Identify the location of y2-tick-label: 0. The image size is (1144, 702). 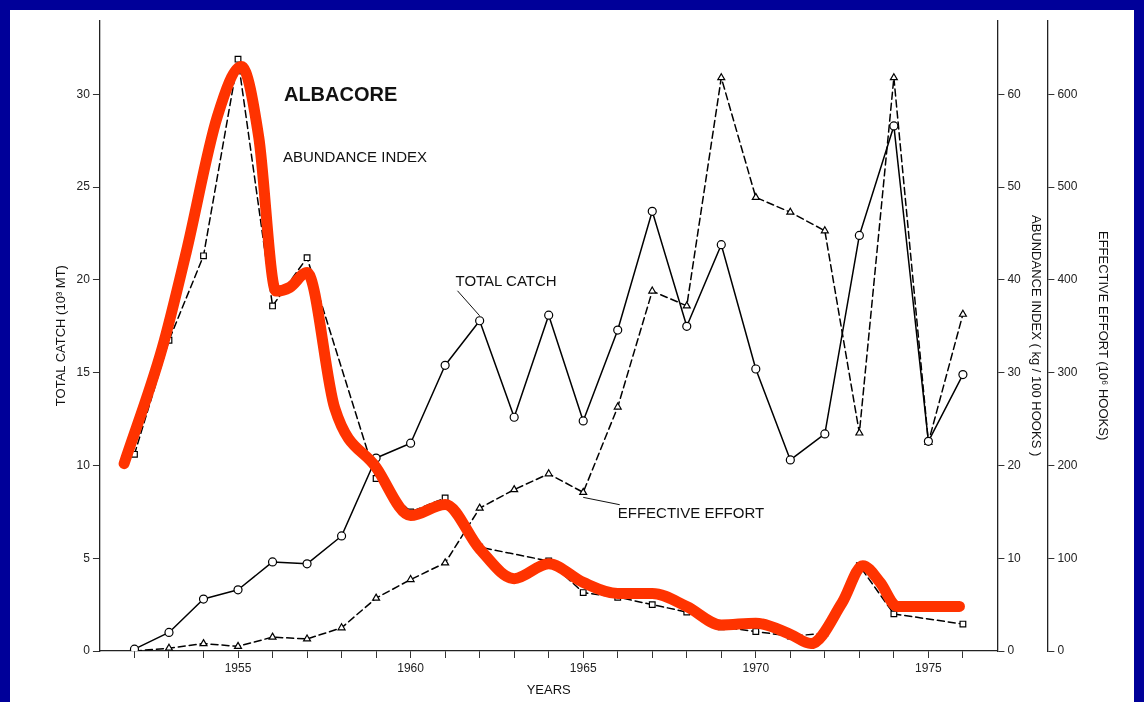
(1011, 650).